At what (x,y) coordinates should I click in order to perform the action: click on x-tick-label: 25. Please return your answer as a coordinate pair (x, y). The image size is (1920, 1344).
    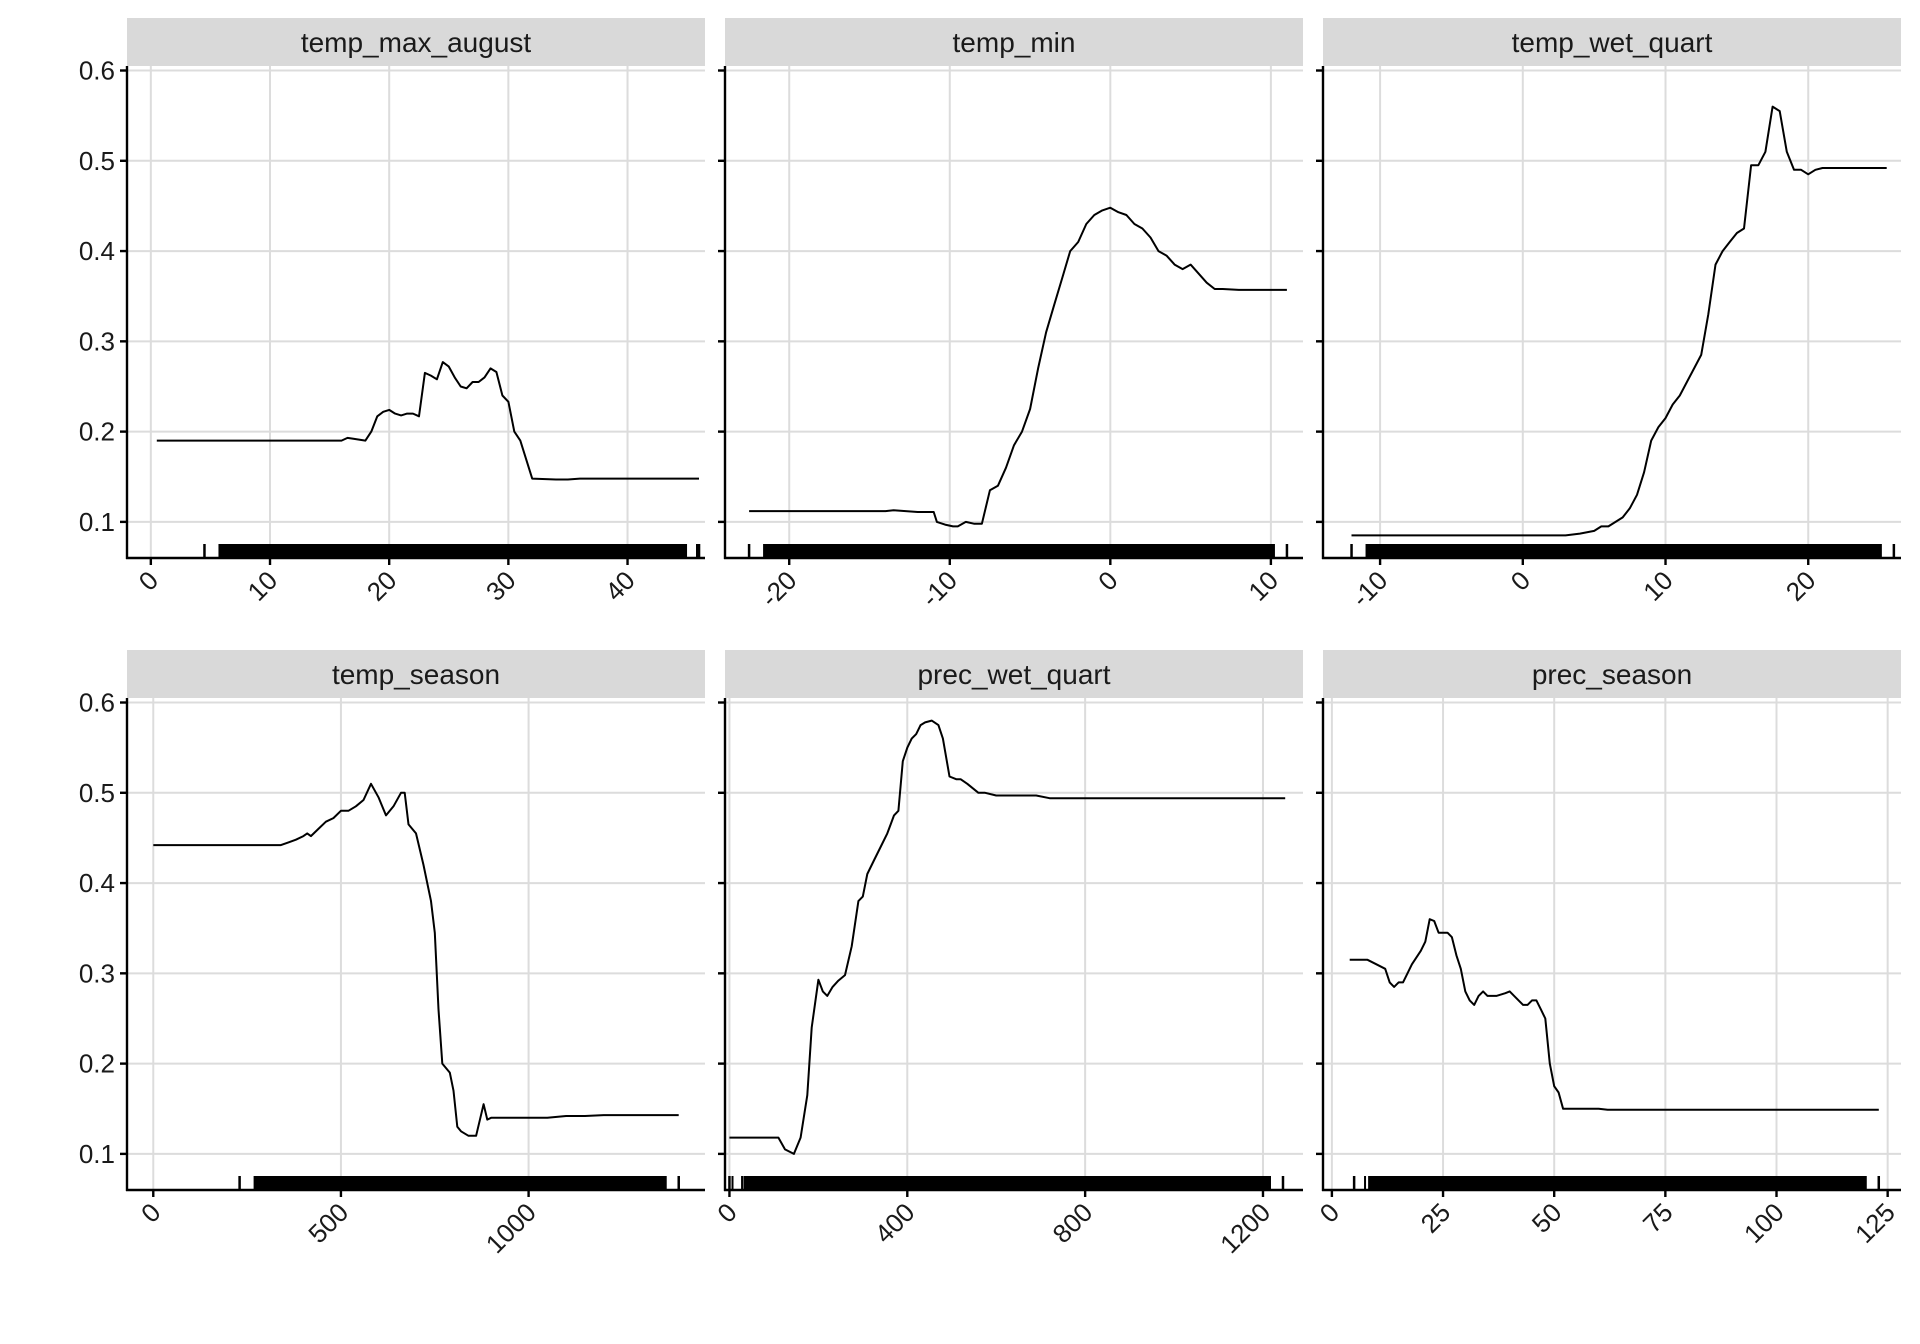
    Looking at the image, I should click on (1436, 1218).